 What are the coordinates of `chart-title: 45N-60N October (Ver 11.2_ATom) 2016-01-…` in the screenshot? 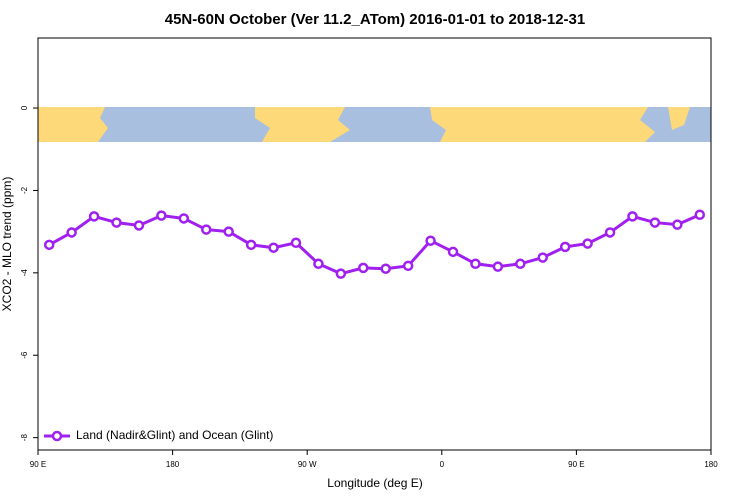 It's located at (375, 19).